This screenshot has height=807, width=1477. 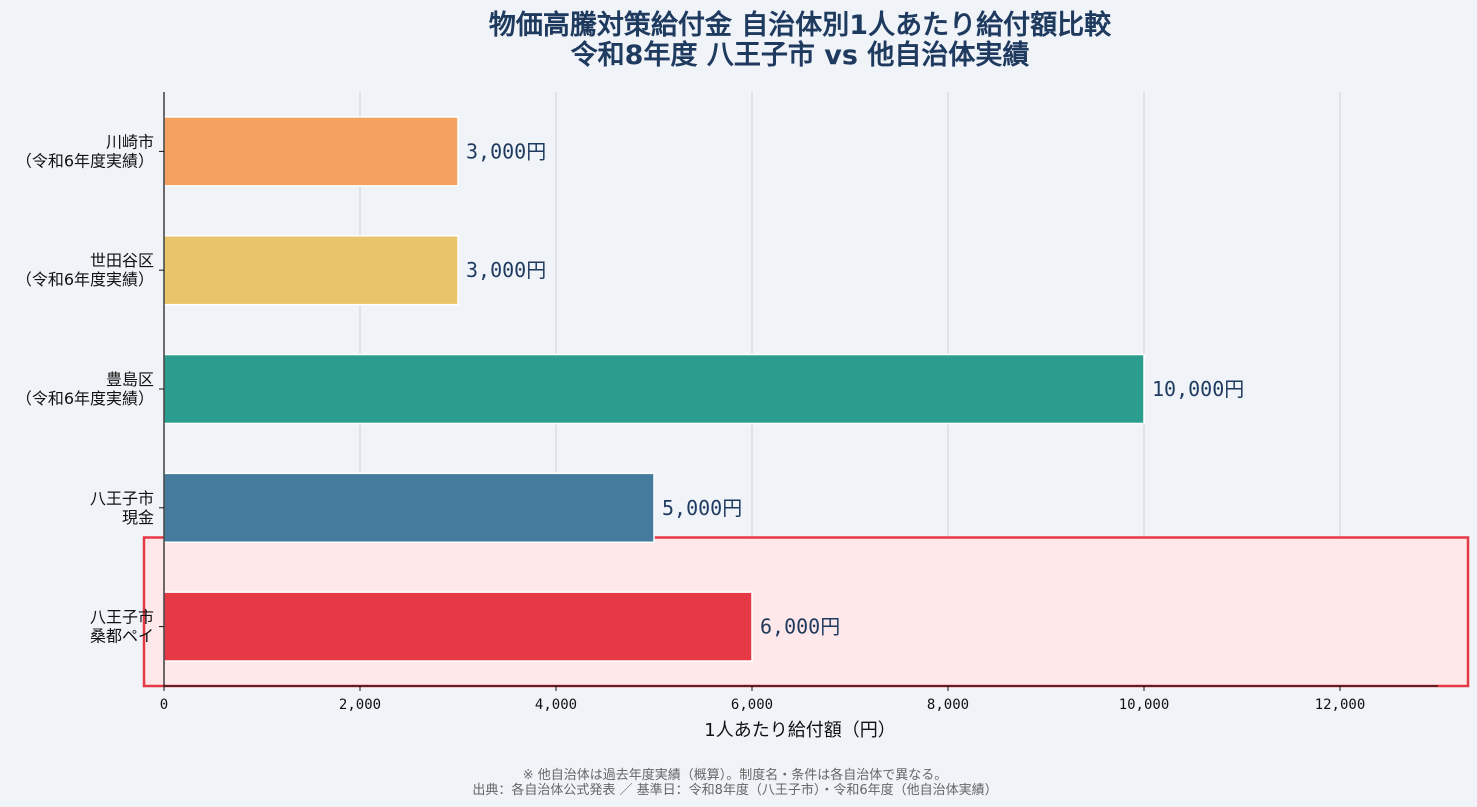 I want to click on chart-title-line2: 令和8年度 八王子市 vs 他自治体実績, so click(x=800, y=55).